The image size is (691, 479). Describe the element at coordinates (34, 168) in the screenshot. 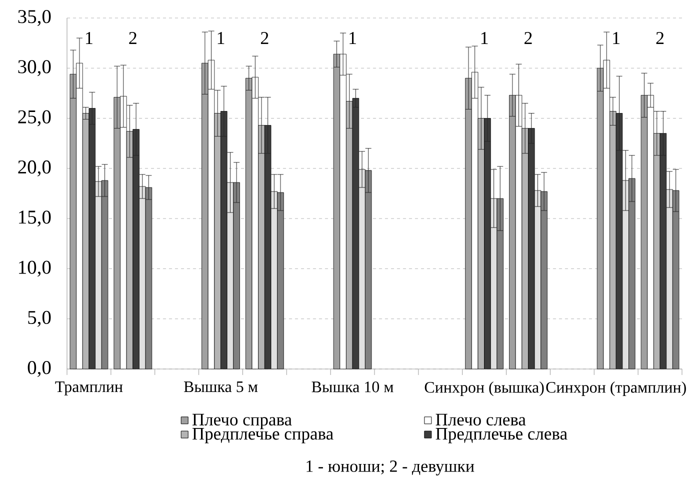

I see `y-tick-label: 20,0` at that location.